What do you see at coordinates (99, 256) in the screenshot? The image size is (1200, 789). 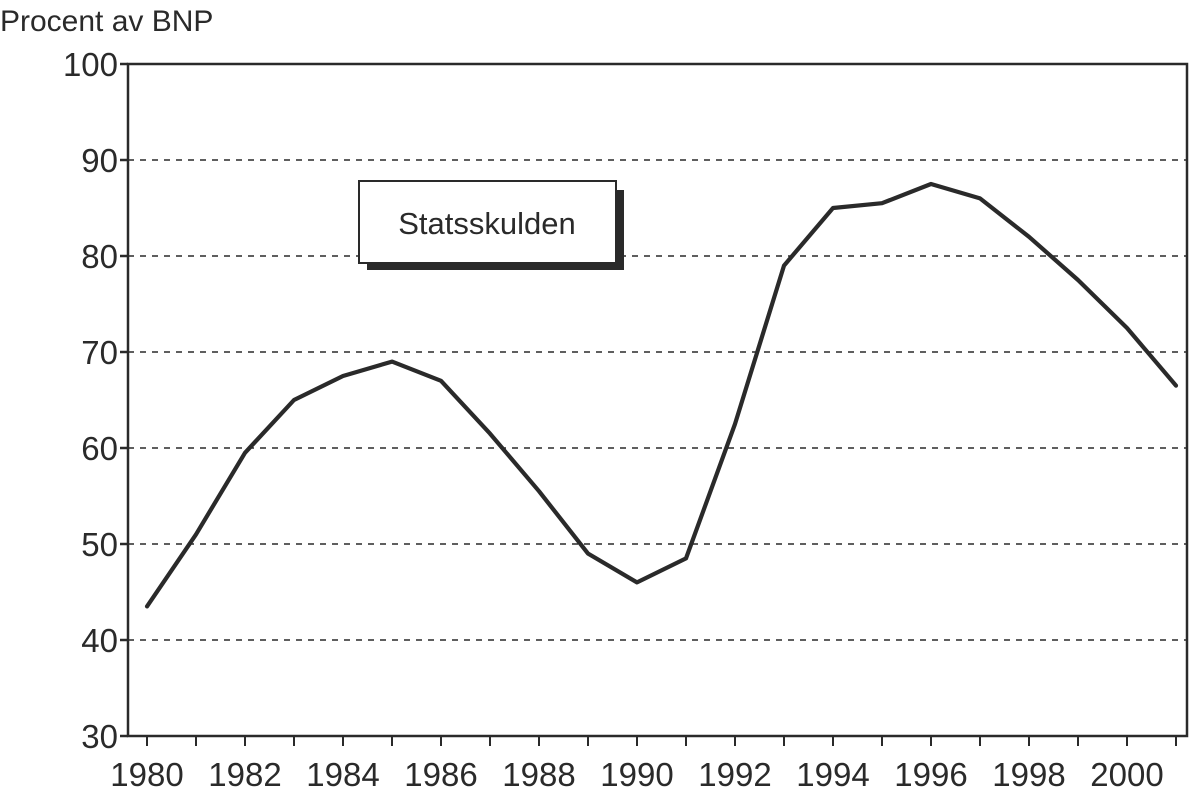 I see `y-tick-label-80: 80` at bounding box center [99, 256].